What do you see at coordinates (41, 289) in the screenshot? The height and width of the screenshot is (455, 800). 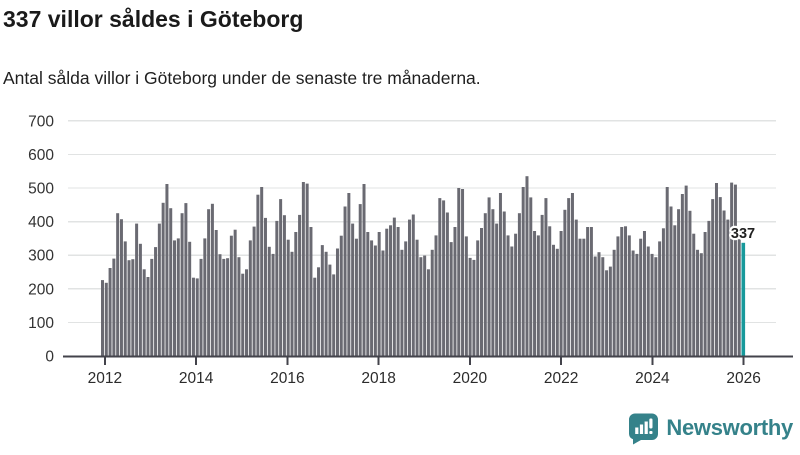 I see `y-tick-label: 200` at bounding box center [41, 289].